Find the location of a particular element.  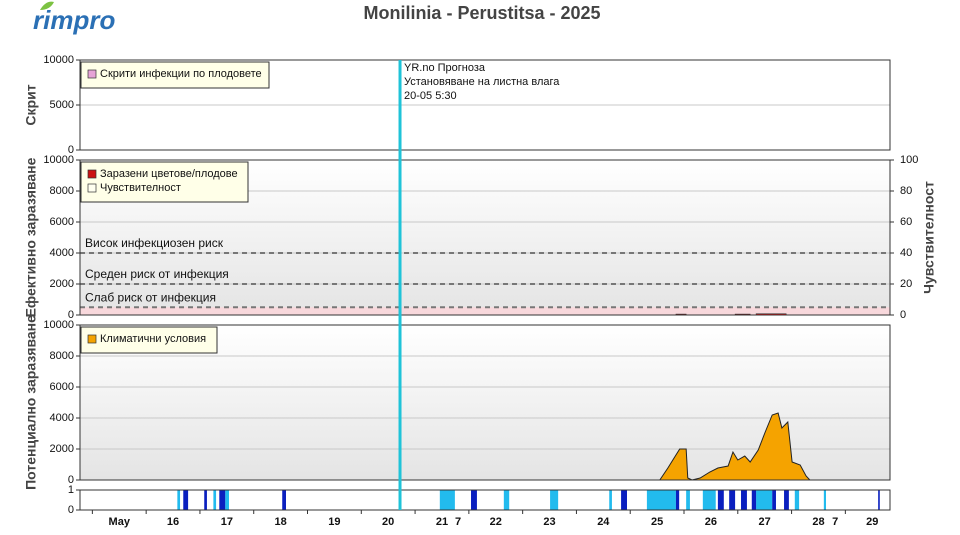

x-tick-label: 27 is located at coordinates (765, 522).